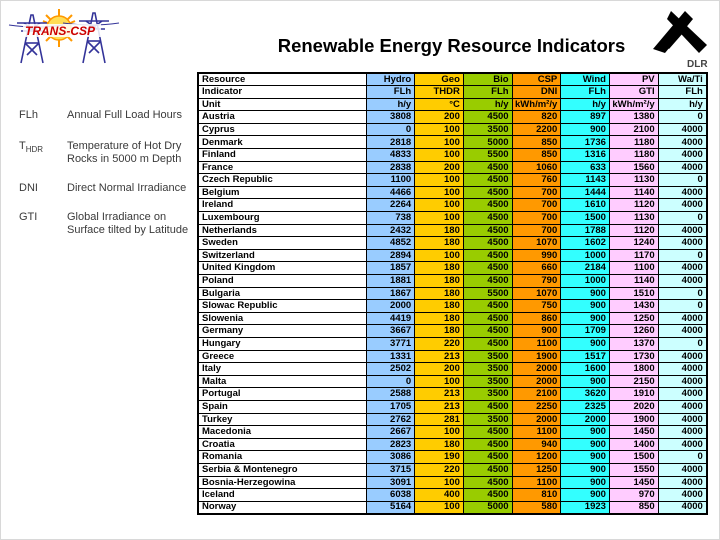 This screenshot has width=720, height=540. What do you see at coordinates (452, 117) in the screenshot?
I see `table-row: Austria 3808 200 4500 820 897 1380 0` at bounding box center [452, 117].